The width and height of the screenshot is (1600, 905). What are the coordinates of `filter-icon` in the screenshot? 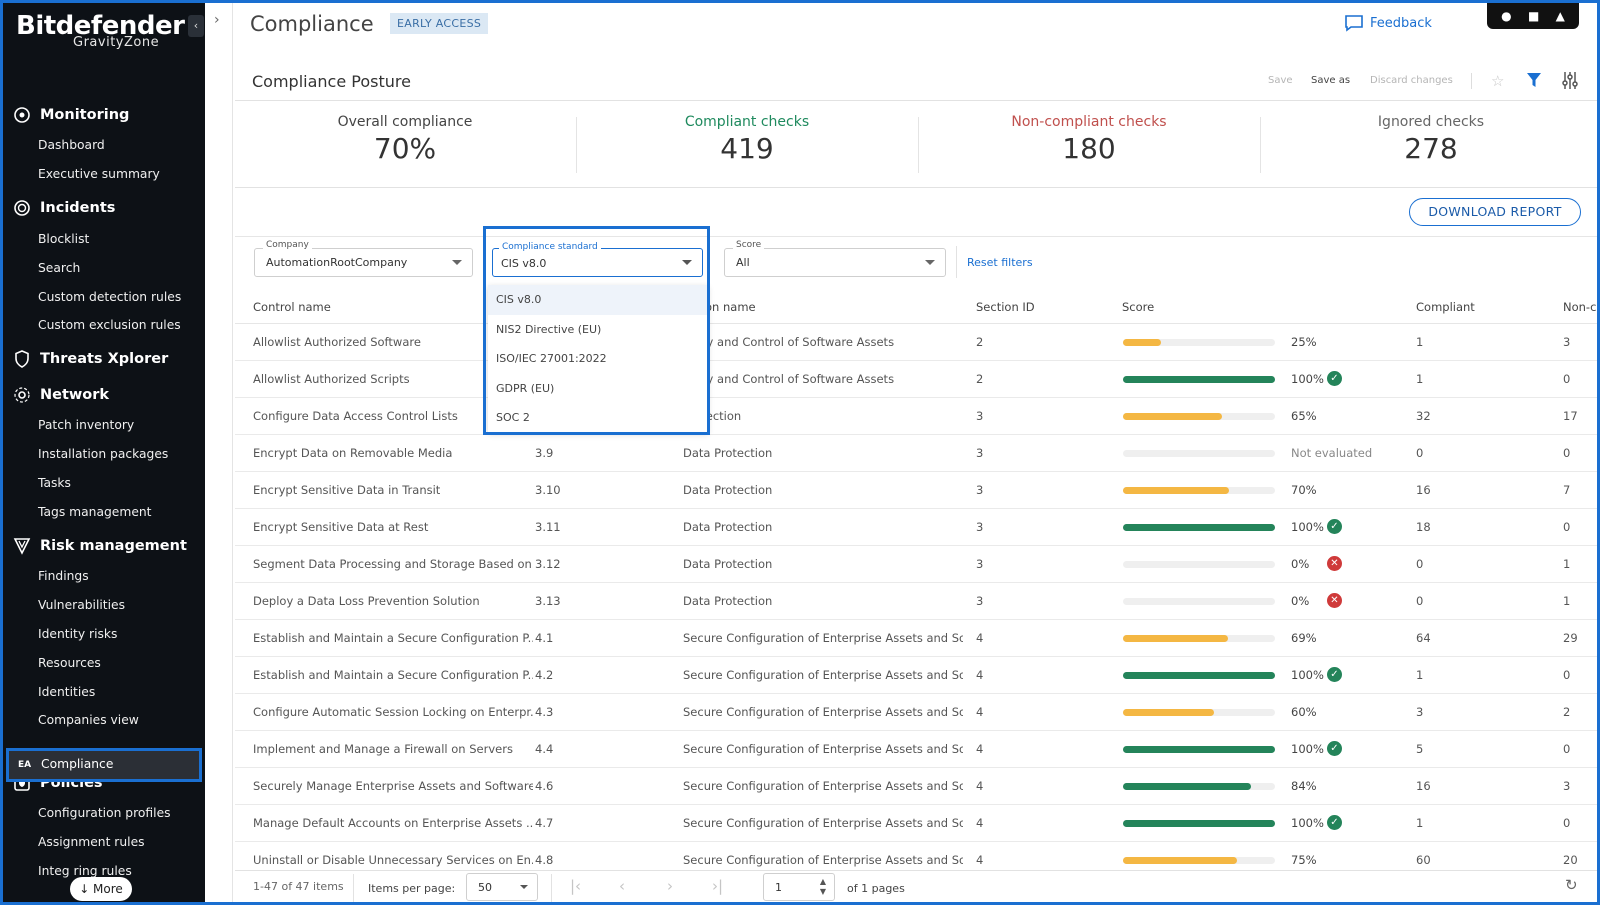 It's located at (1534, 80).